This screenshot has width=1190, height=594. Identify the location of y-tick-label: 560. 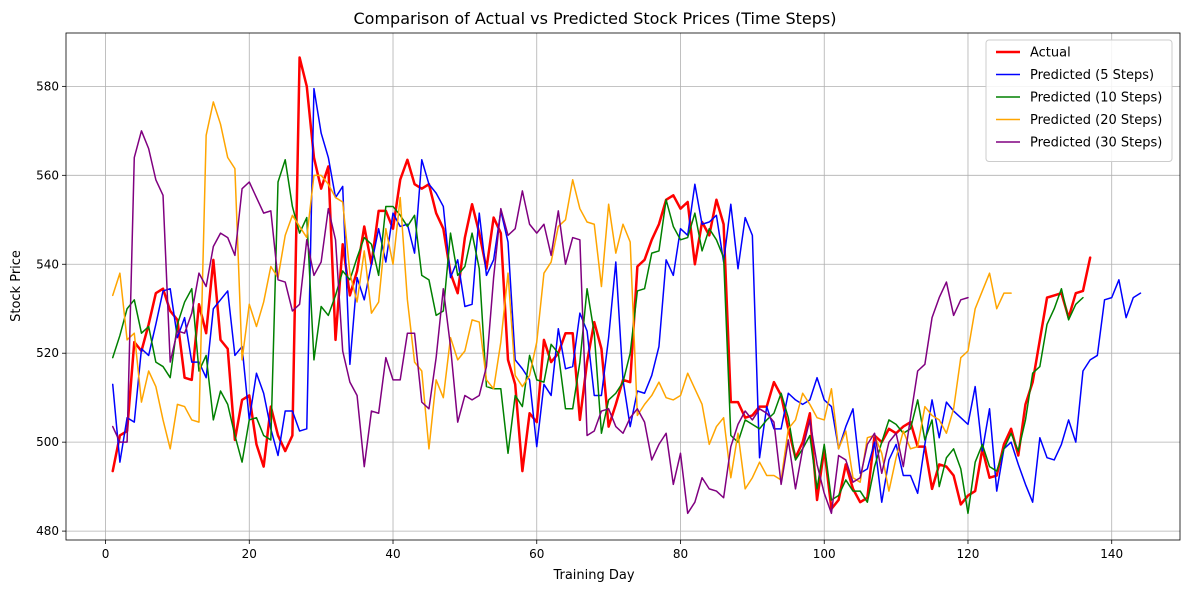
(47, 175).